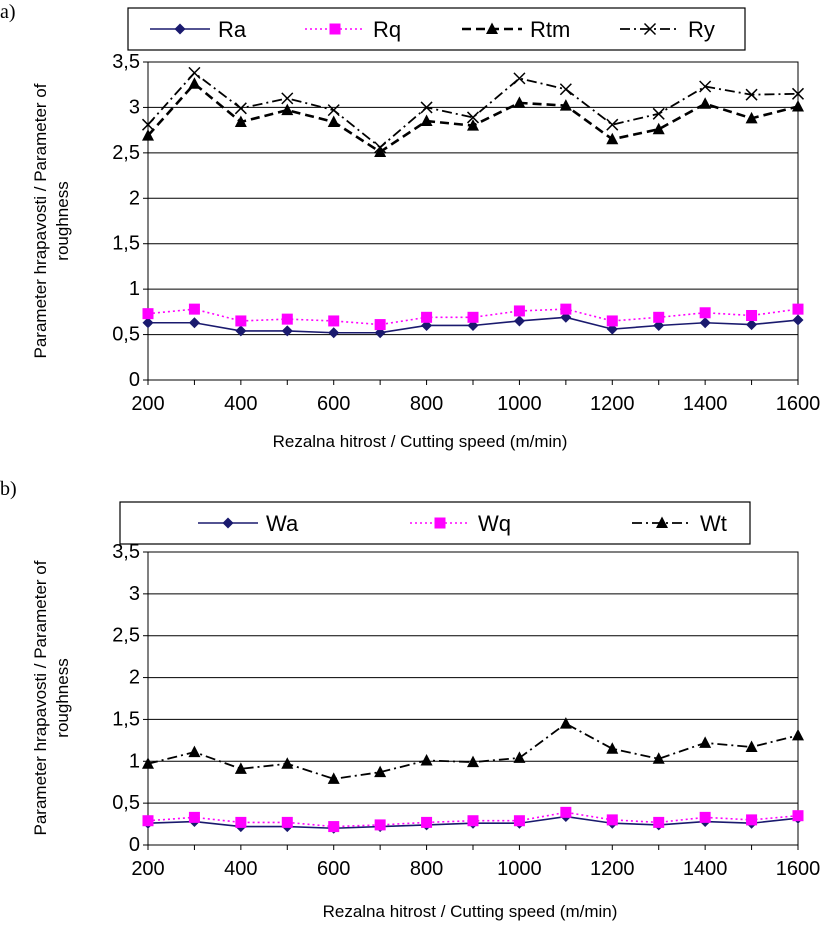  What do you see at coordinates (470, 911) in the screenshot?
I see `x-axis-label-b: Rezalna hitrost / Cutting speed (m/min)` at bounding box center [470, 911].